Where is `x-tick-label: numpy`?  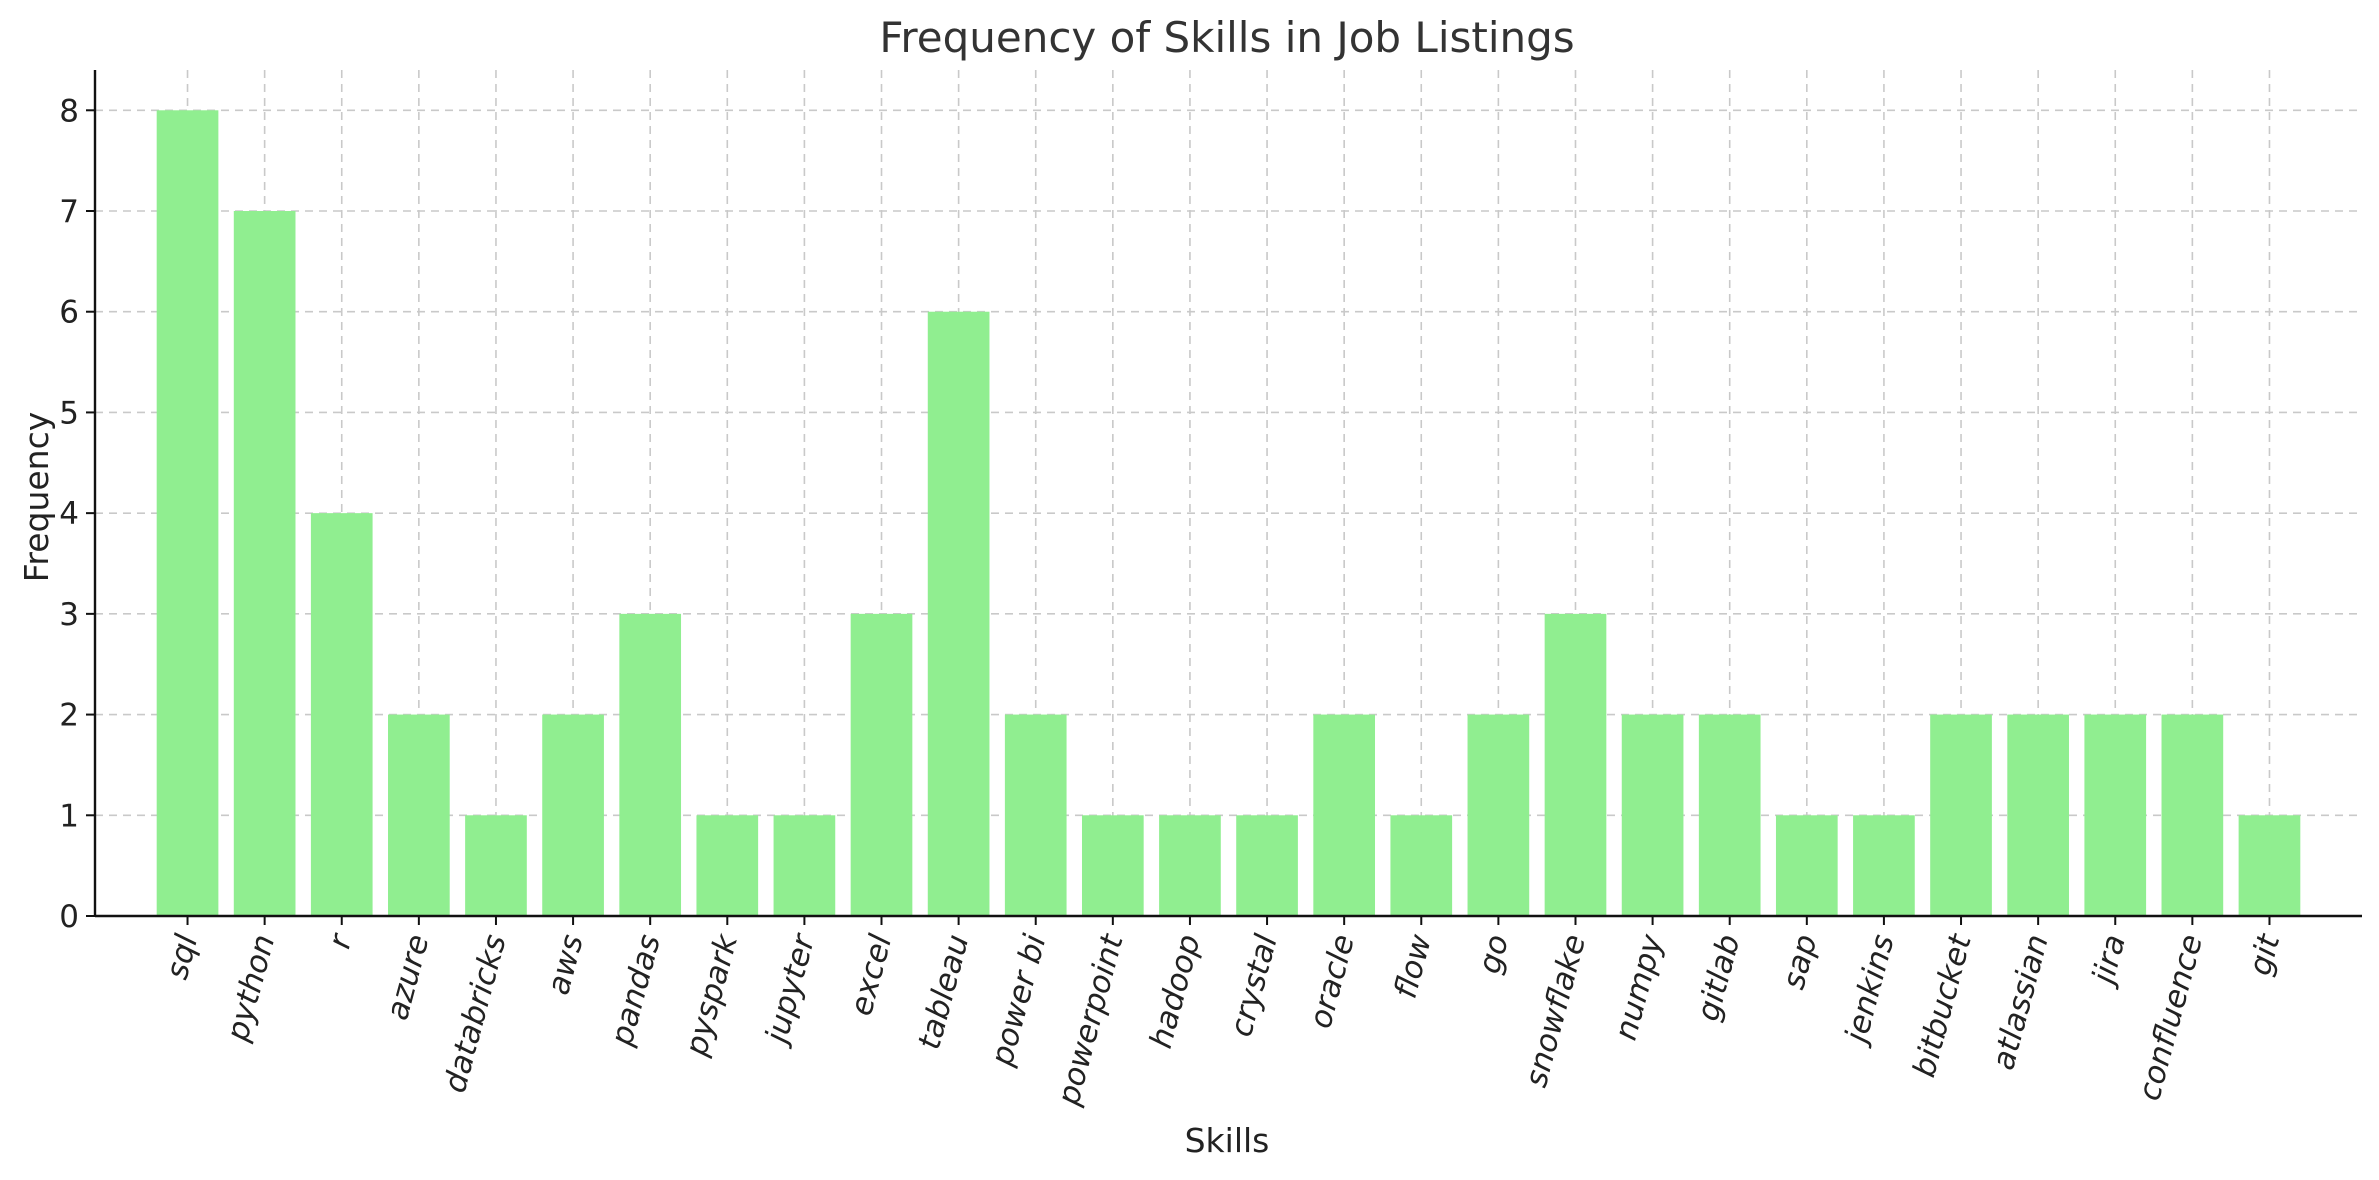
x-tick-label: numpy is located at coordinates (1639, 987).